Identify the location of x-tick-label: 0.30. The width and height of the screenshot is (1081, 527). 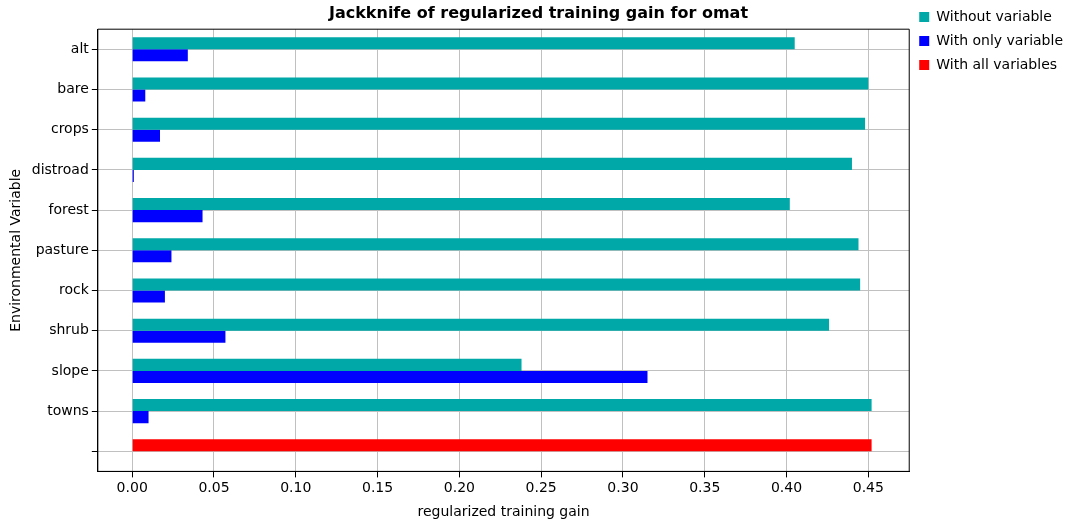
(623, 487).